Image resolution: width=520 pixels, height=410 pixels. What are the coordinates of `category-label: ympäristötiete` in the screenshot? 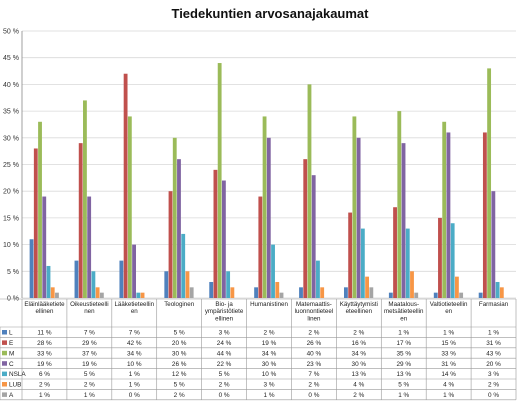 It's located at (224, 311).